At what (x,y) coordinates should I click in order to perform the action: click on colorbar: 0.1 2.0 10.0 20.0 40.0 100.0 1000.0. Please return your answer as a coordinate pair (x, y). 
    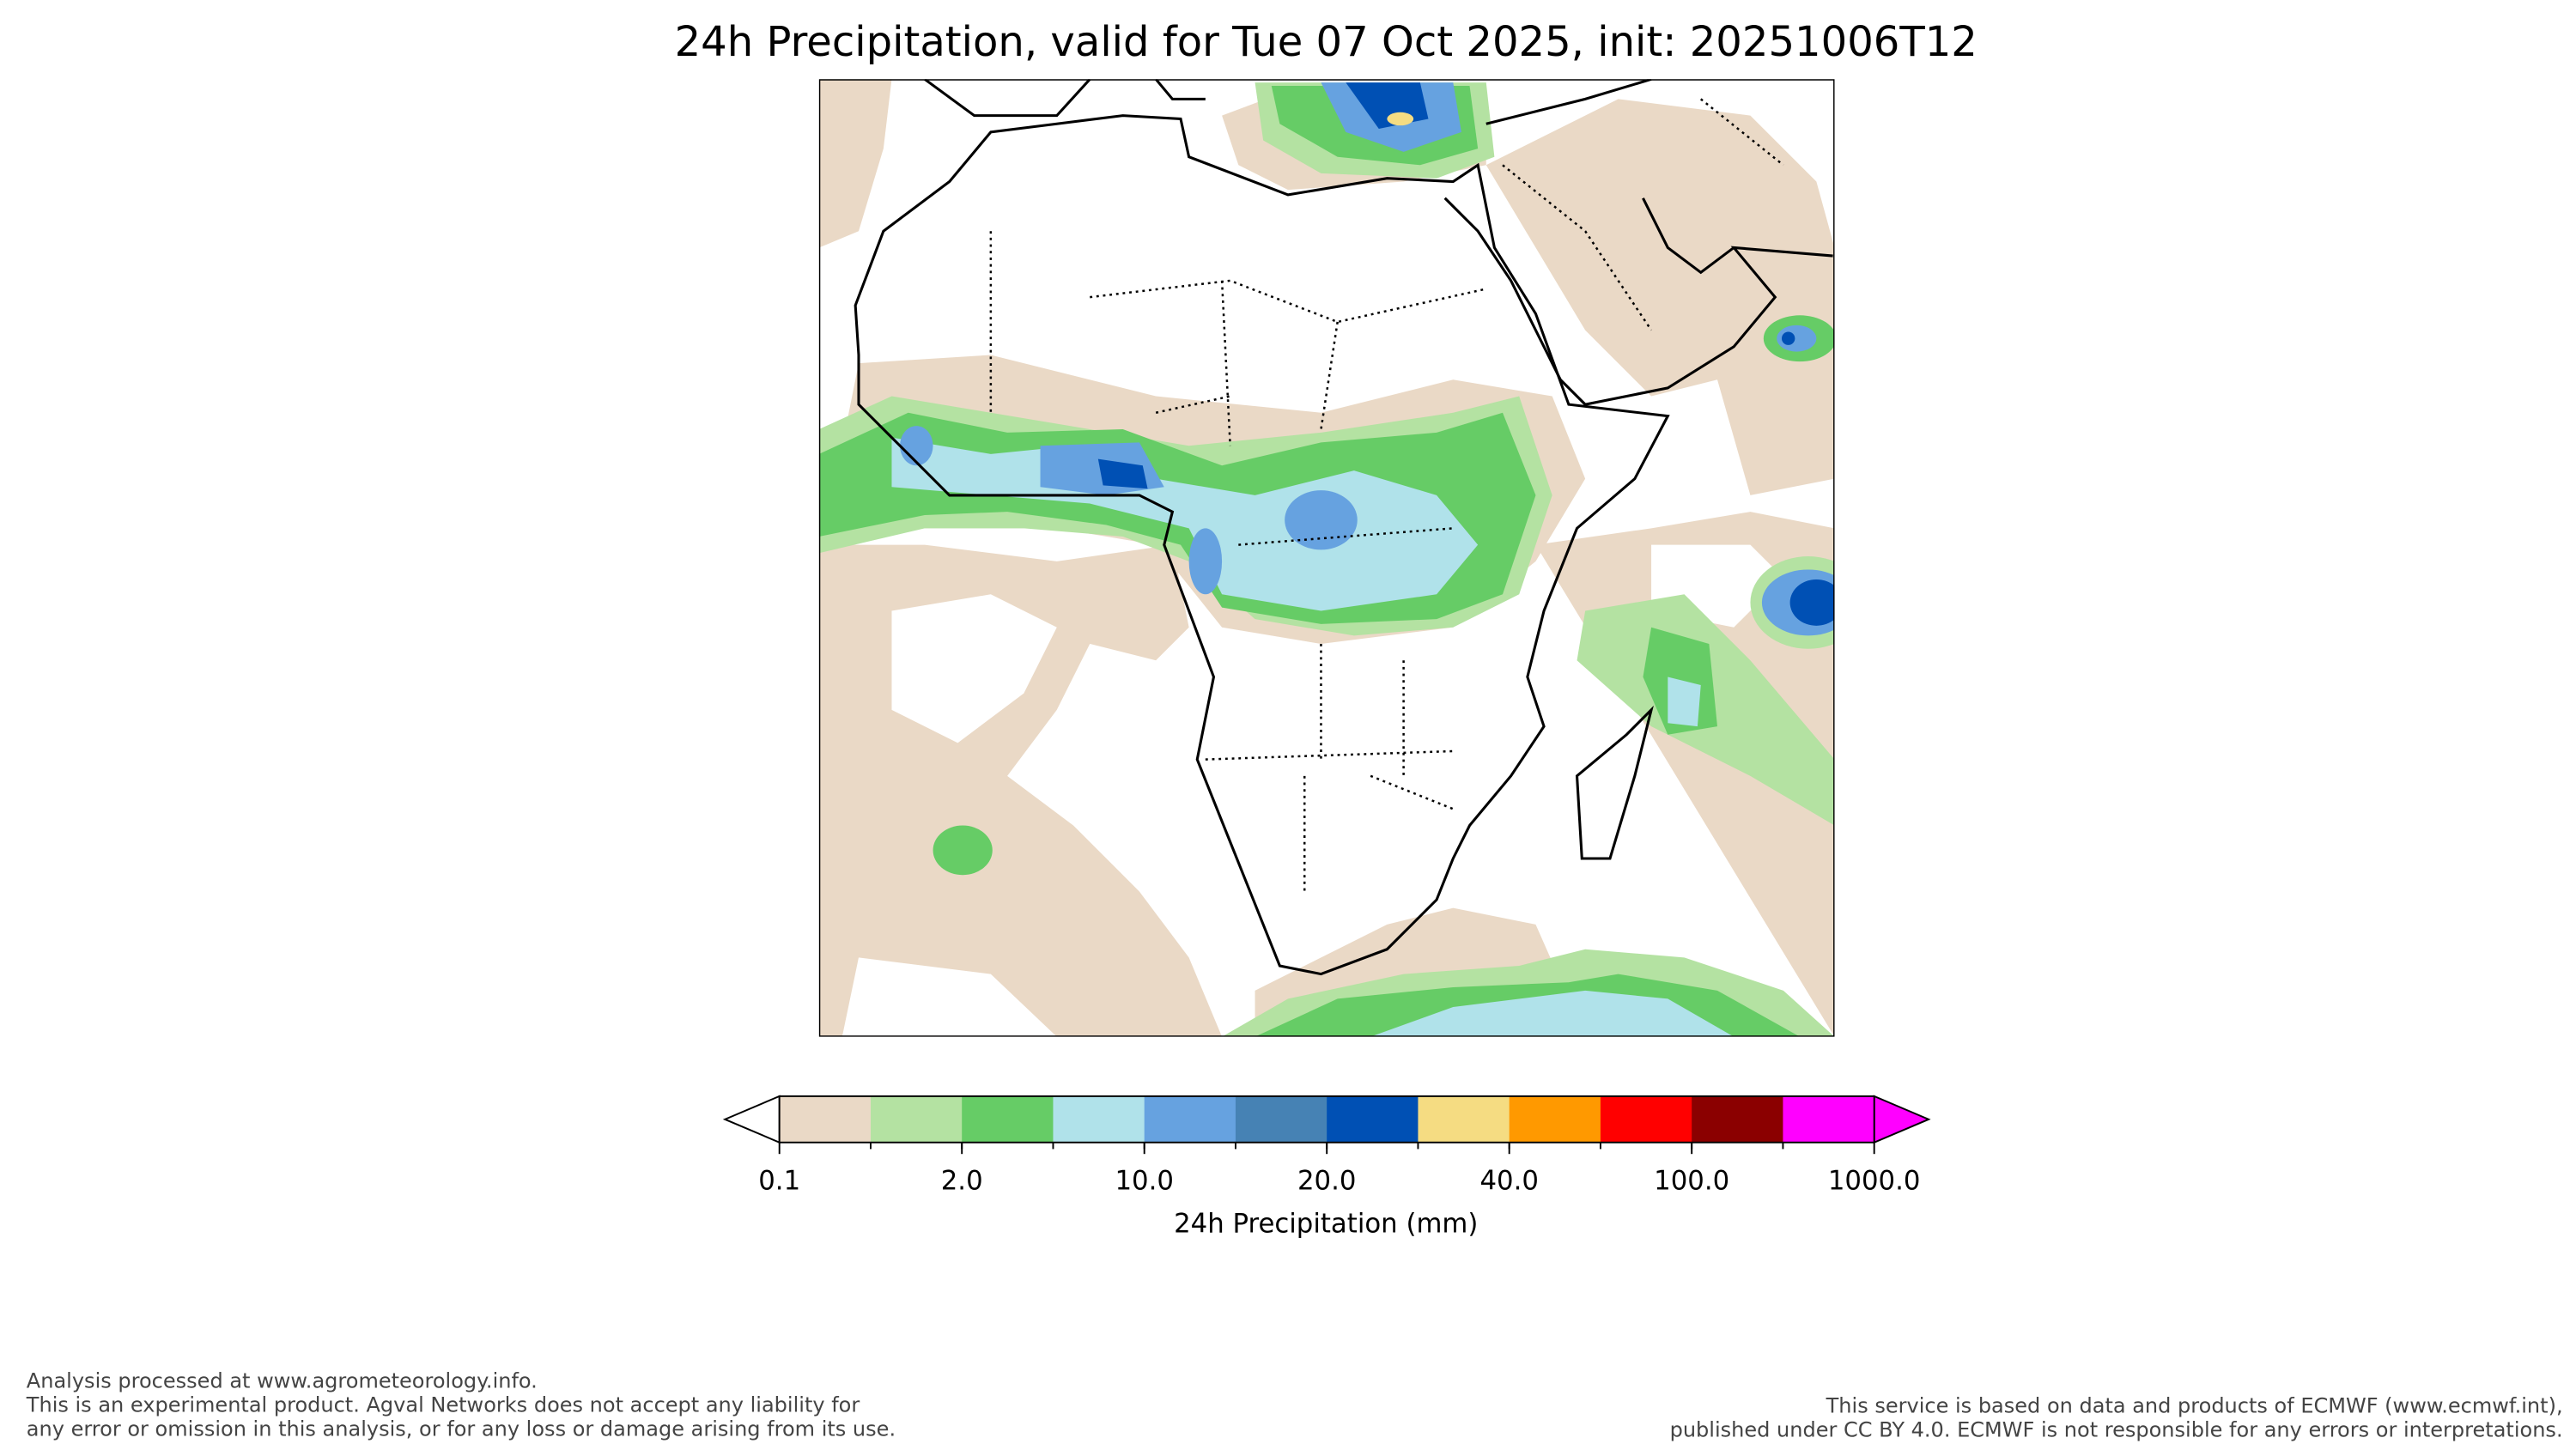
    Looking at the image, I should click on (1327, 1146).